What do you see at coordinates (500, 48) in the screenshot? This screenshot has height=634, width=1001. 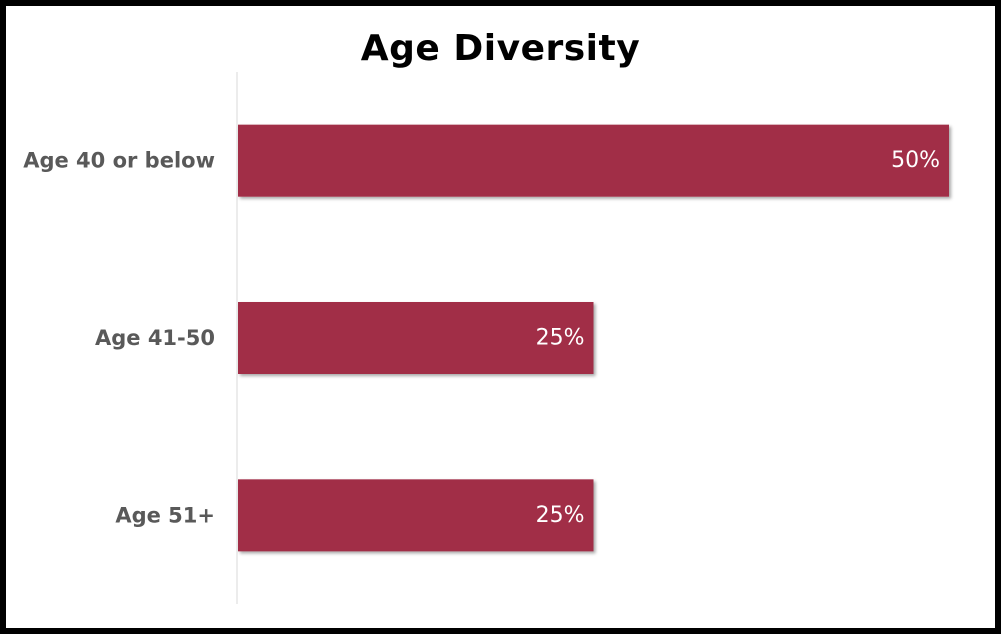 I see `chart-title: Age Diversity` at bounding box center [500, 48].